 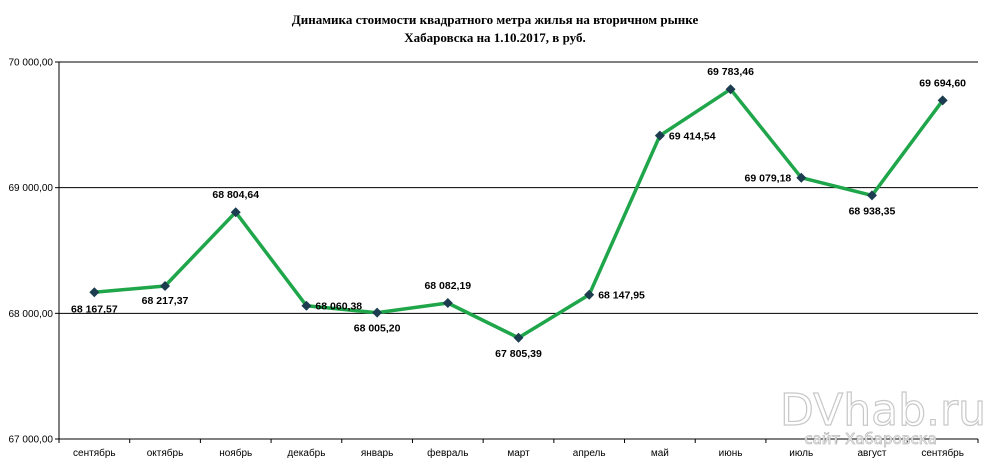 What do you see at coordinates (338, 307) in the screenshot?
I see `data-label: 68 060,38` at bounding box center [338, 307].